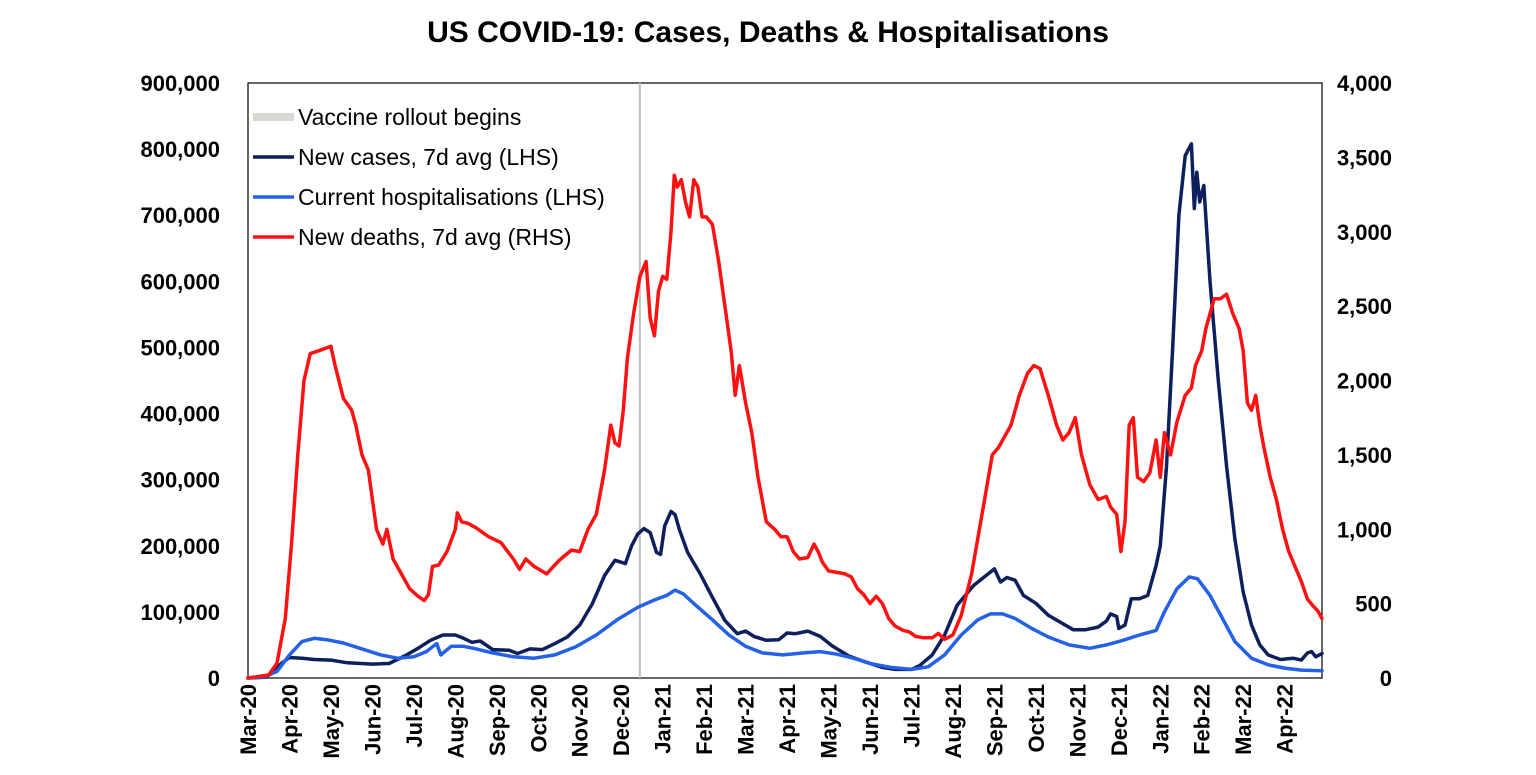 The image size is (1536, 775). What do you see at coordinates (1364, 306) in the screenshot?
I see `right-tick-label: 2,500` at bounding box center [1364, 306].